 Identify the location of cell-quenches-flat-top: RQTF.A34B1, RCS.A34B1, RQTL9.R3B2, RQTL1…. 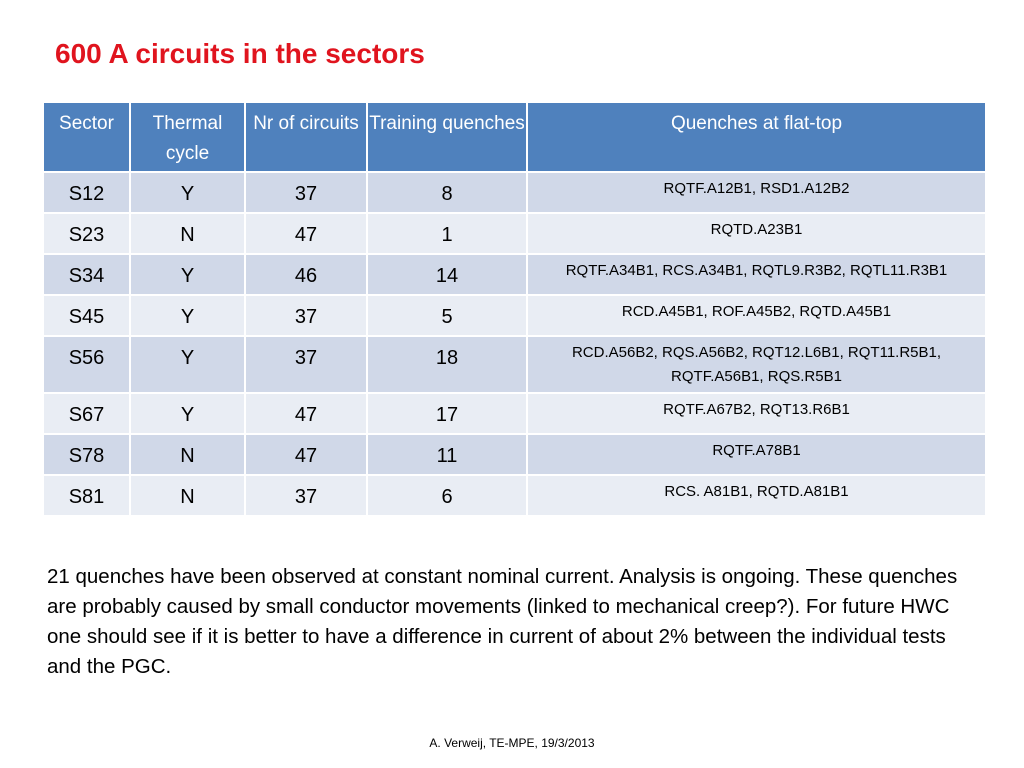
(756, 274).